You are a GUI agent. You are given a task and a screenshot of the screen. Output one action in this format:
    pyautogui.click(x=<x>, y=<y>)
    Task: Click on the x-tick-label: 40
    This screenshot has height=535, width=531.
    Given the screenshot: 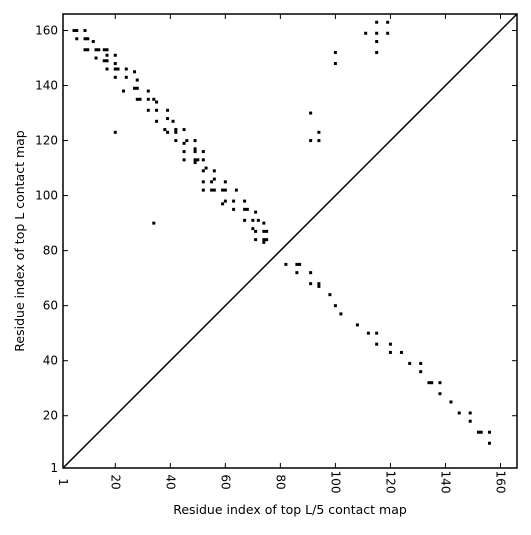 What is the action you would take?
    pyautogui.click(x=170, y=481)
    